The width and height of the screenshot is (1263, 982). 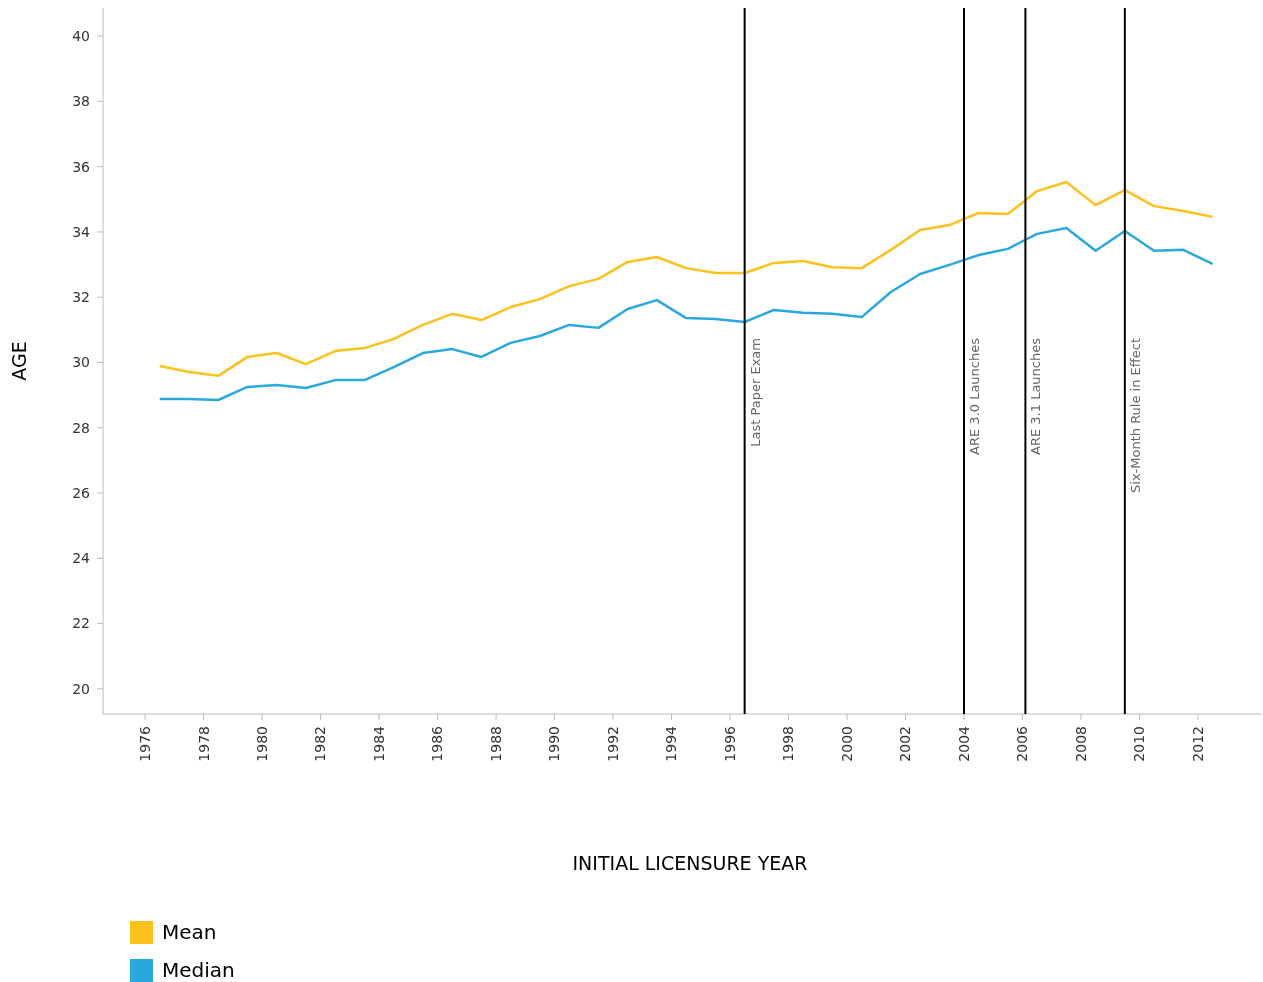 I want to click on x-tick-label: 2010, so click(x=1139, y=744).